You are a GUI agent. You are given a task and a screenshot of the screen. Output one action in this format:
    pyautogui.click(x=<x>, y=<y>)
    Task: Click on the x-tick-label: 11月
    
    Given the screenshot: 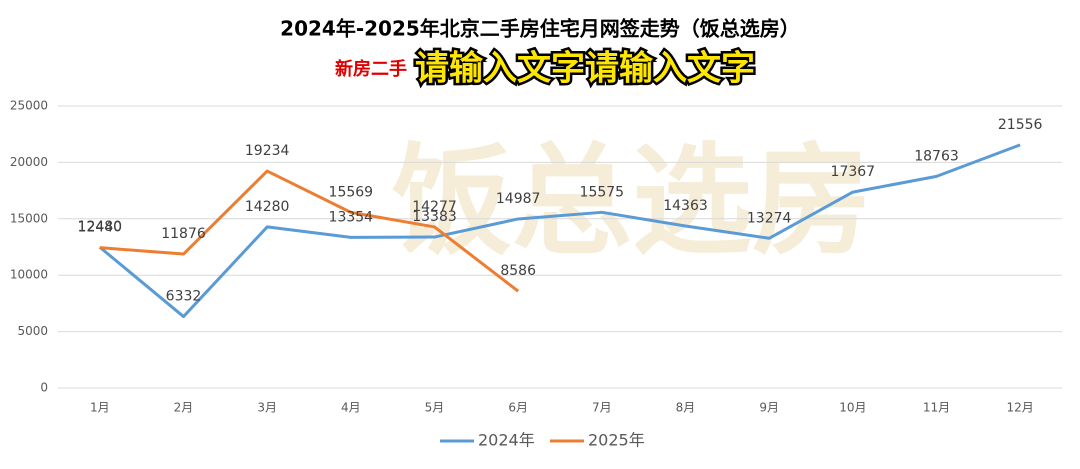 What is the action you would take?
    pyautogui.click(x=936, y=408)
    